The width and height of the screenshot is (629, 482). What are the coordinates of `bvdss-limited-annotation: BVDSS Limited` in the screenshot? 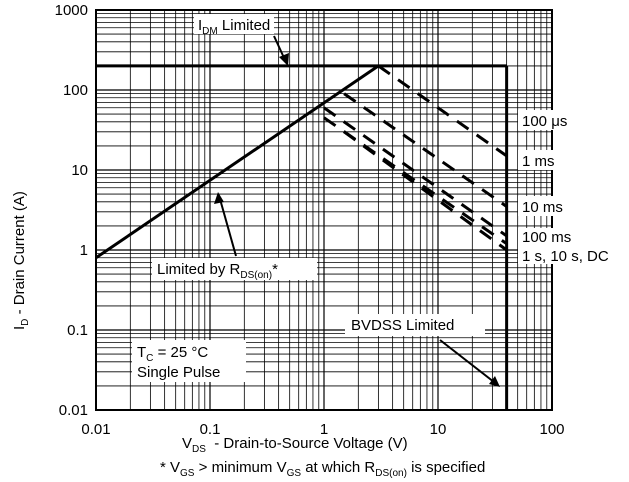 It's located at (422, 350).